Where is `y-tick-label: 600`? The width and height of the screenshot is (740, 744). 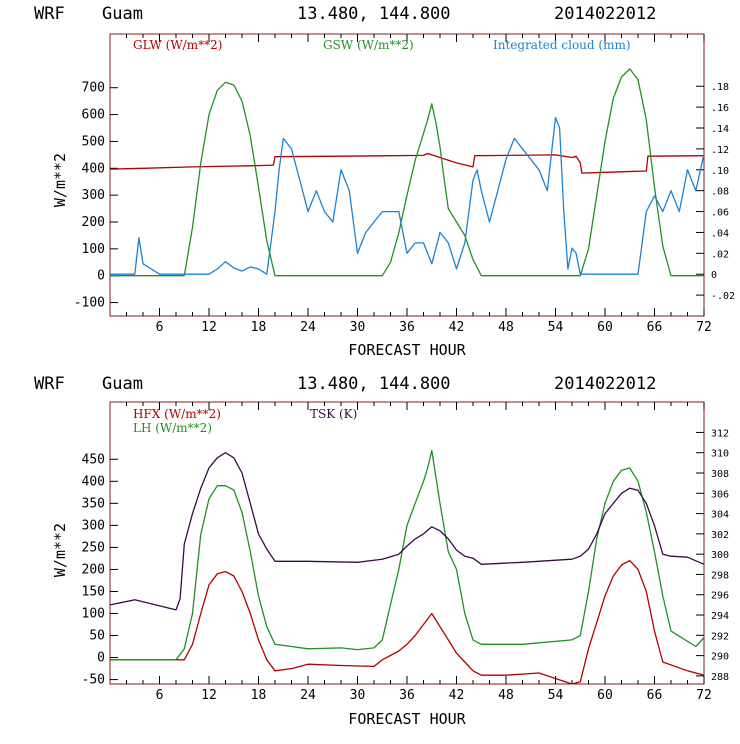
y-tick-label: 600 is located at coordinates (93, 115).